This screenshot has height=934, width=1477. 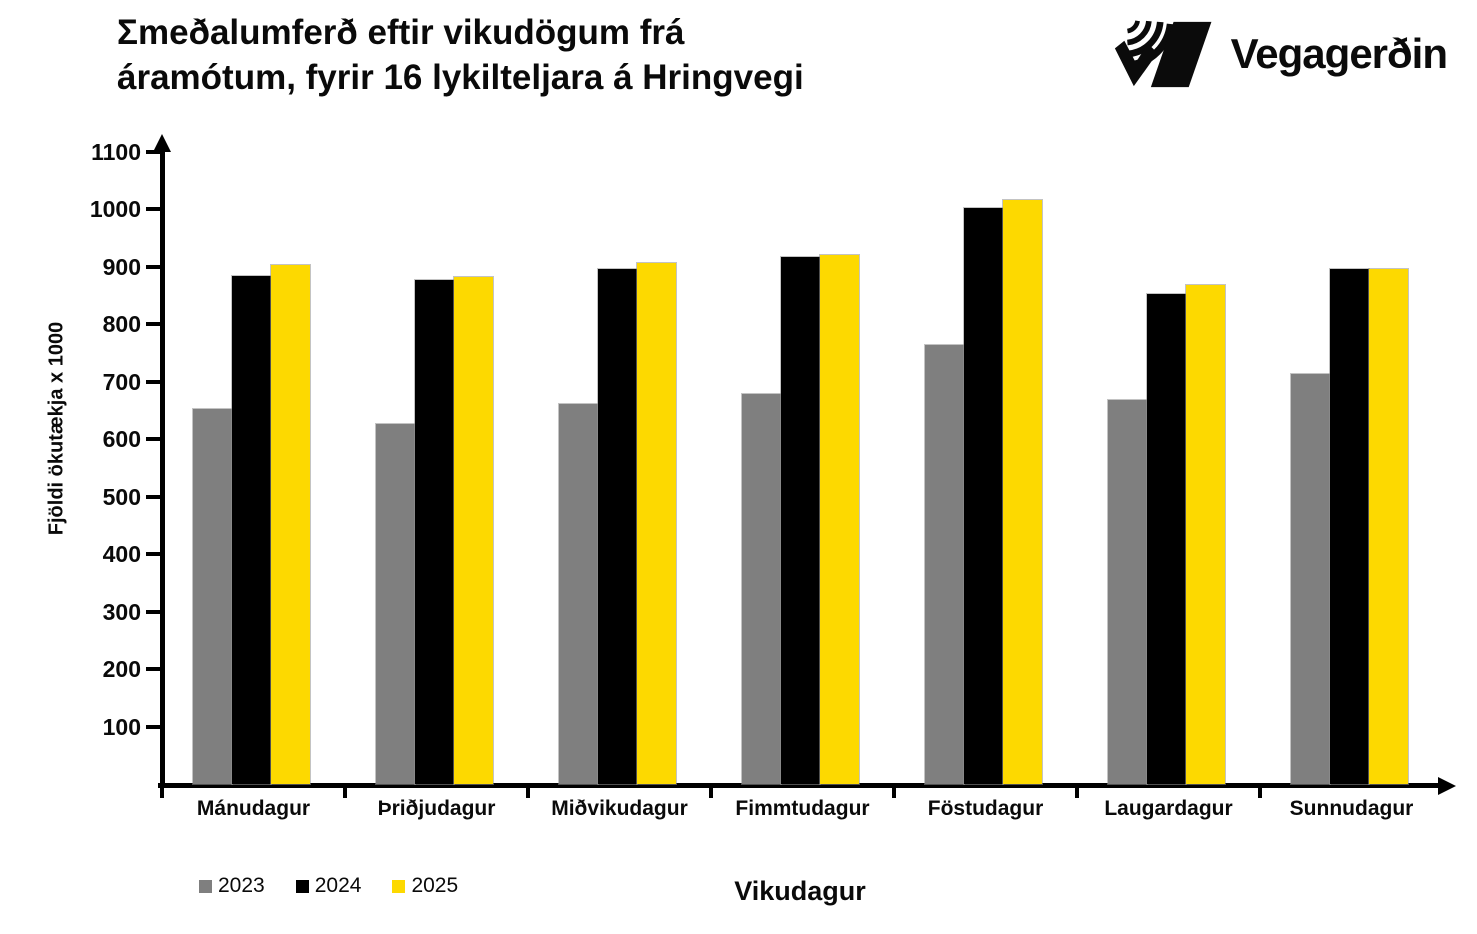 I want to click on legend-item-2023: 2023, so click(x=232, y=886).